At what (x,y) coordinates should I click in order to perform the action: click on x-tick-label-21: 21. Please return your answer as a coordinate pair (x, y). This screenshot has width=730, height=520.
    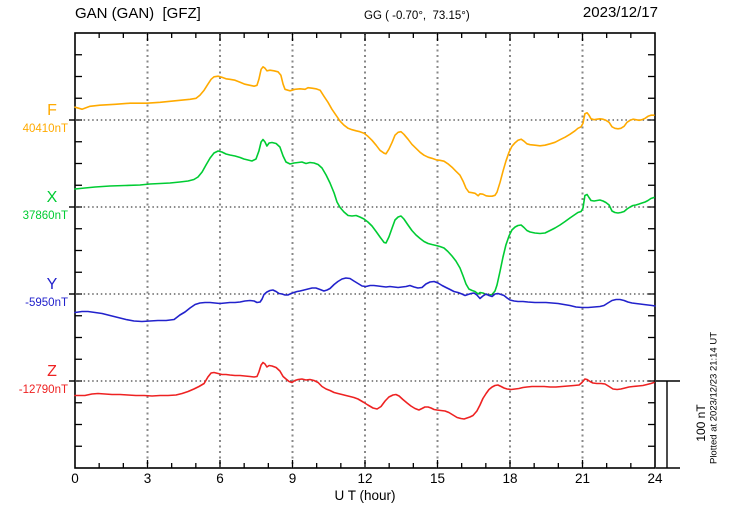
    Looking at the image, I should click on (582, 478).